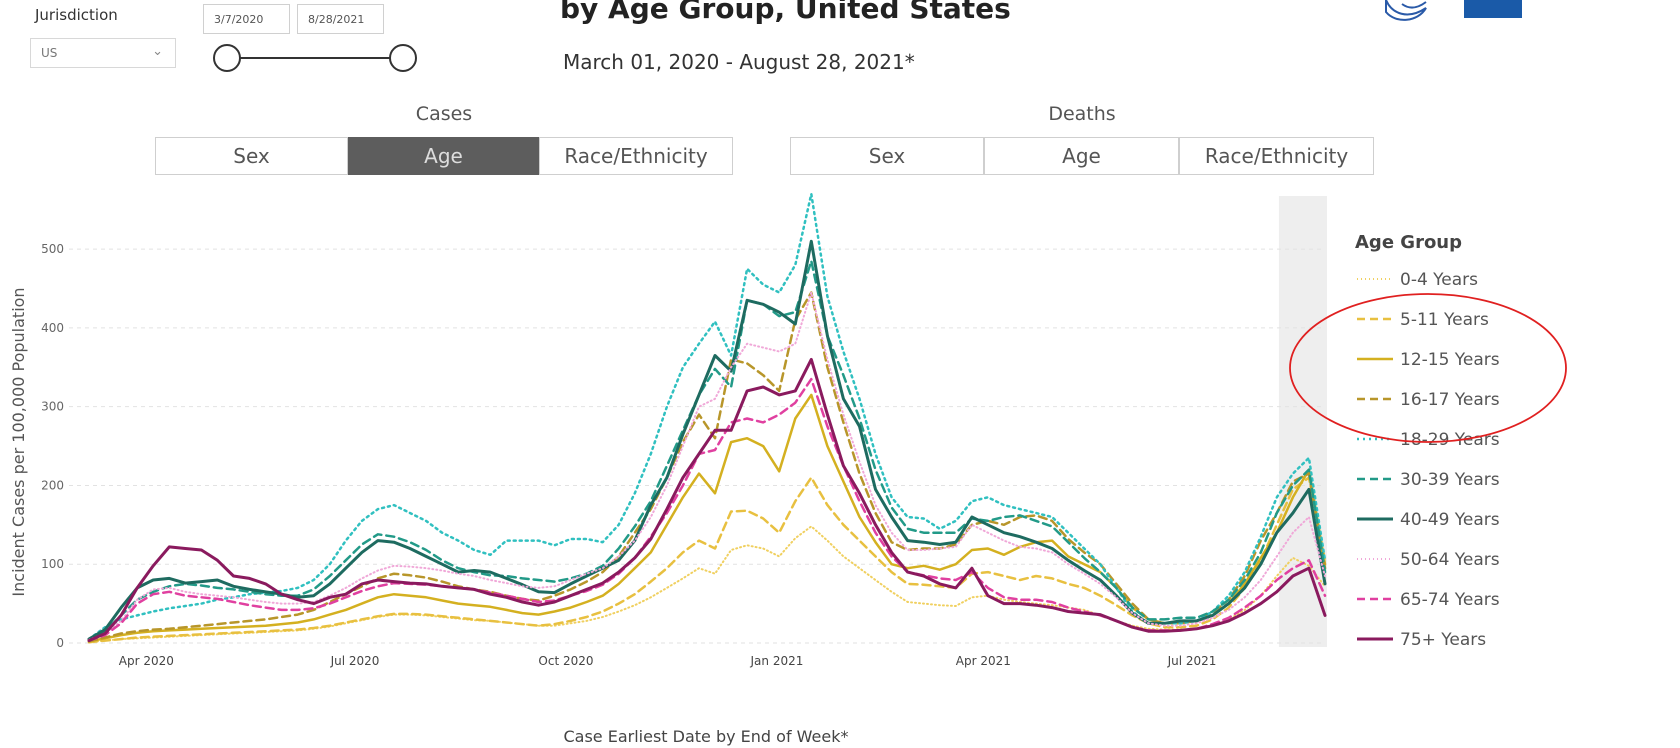 This screenshot has width=1680, height=748. I want to click on legend-label: 12-15 Years, so click(1450, 360).